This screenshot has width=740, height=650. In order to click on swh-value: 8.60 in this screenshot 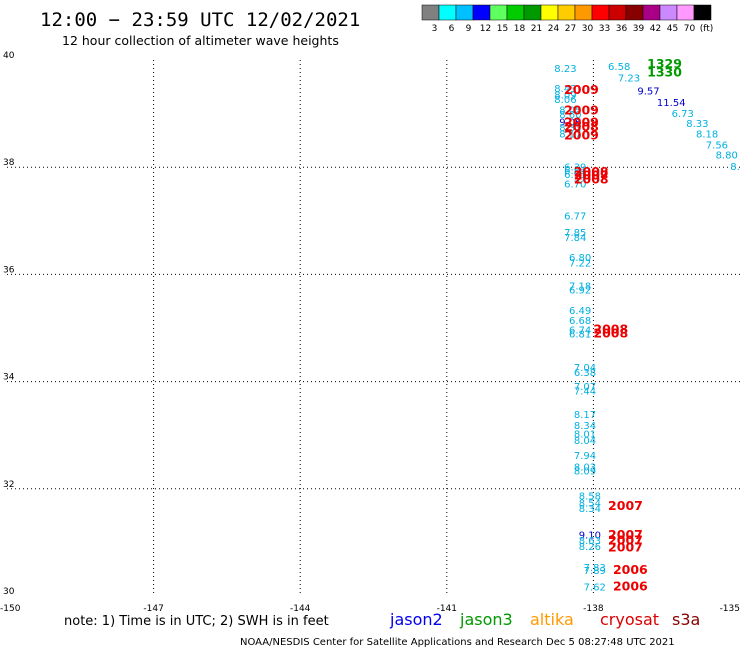, I will do `click(570, 115)`.